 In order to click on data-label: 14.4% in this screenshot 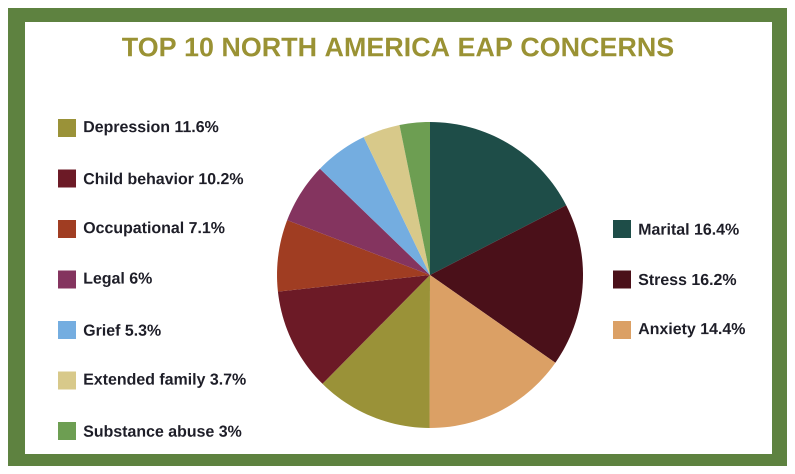, I will do `click(723, 328)`.